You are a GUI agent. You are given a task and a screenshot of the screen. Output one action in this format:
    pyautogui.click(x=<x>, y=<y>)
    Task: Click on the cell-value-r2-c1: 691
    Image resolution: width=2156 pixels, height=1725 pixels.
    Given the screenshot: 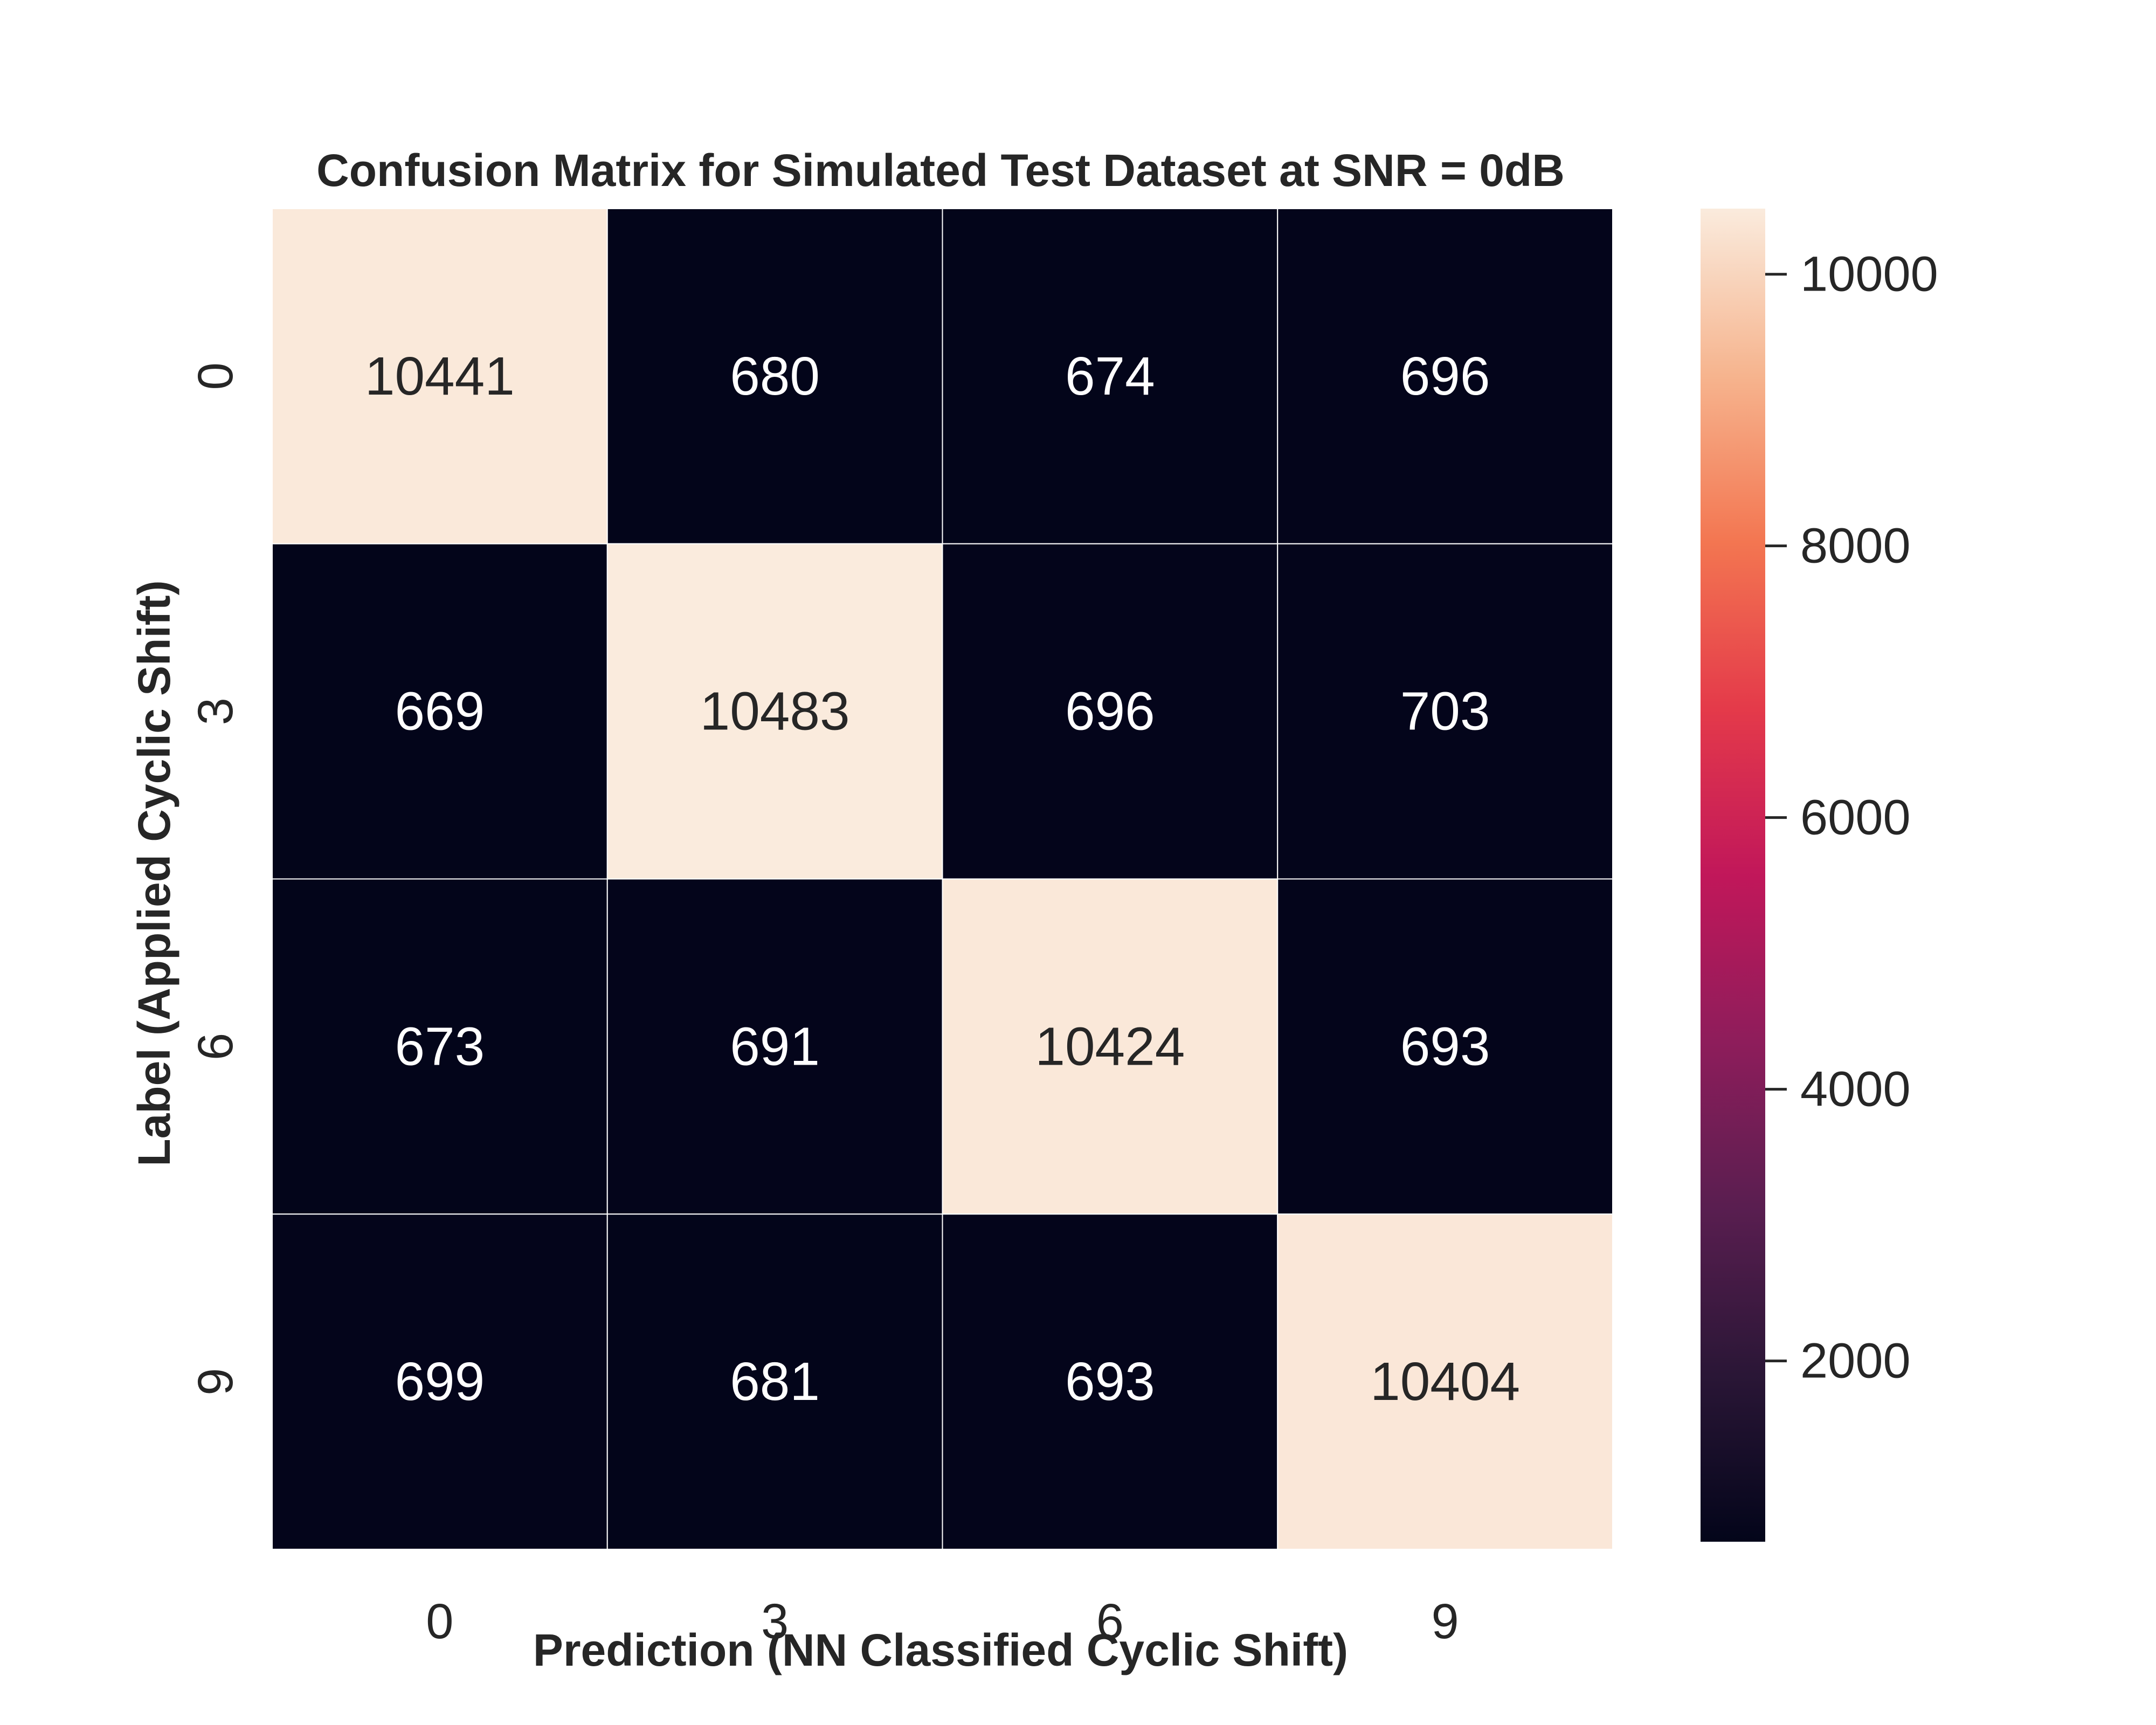 What is the action you would take?
    pyautogui.click(x=775, y=1046)
    